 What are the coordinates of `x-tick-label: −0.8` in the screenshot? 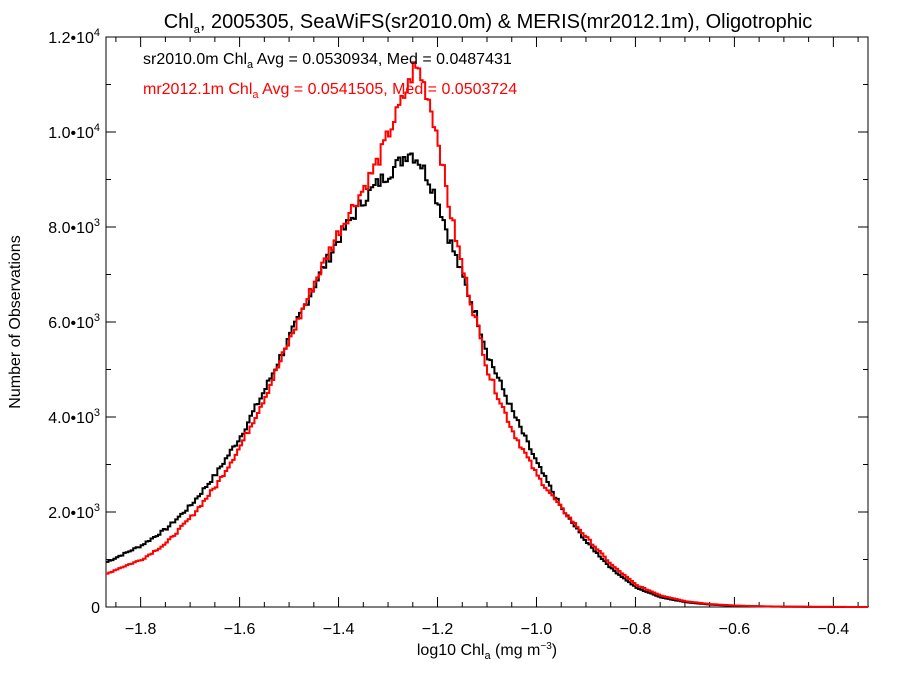 It's located at (636, 629).